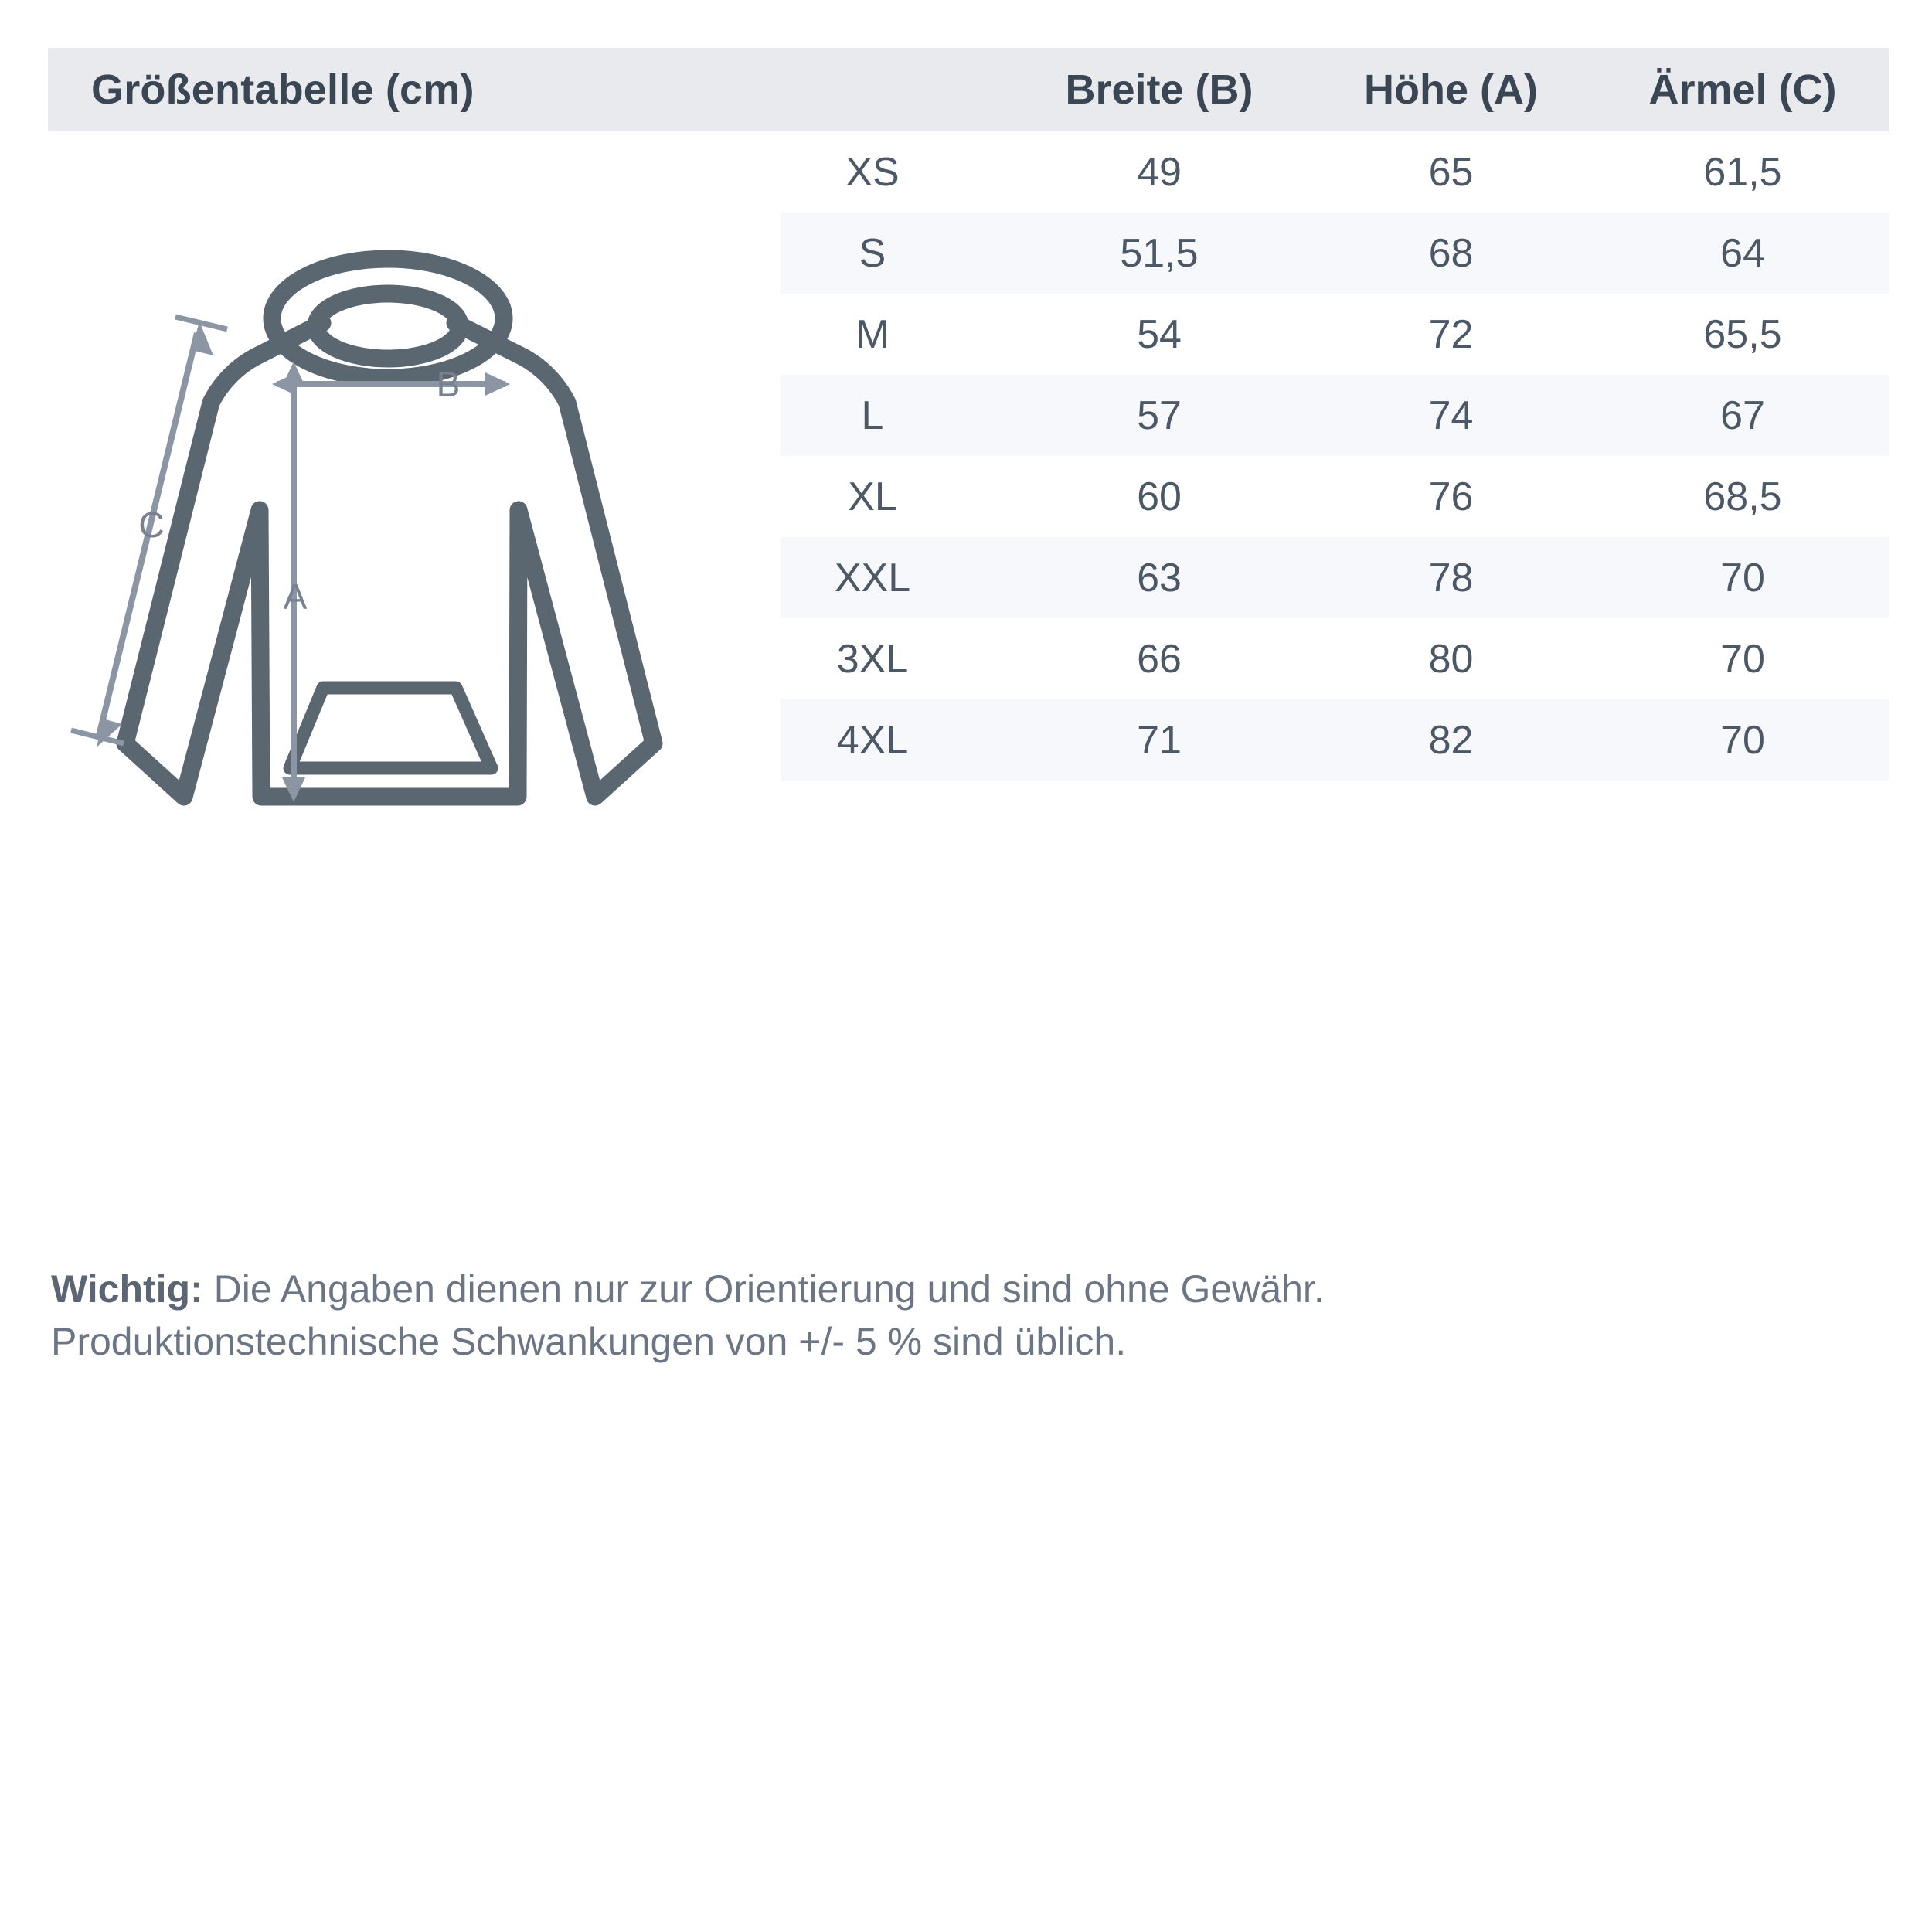 Image resolution: width=1932 pixels, height=1932 pixels. Describe the element at coordinates (872, 496) in the screenshot. I see `cell-size: XL` at that location.